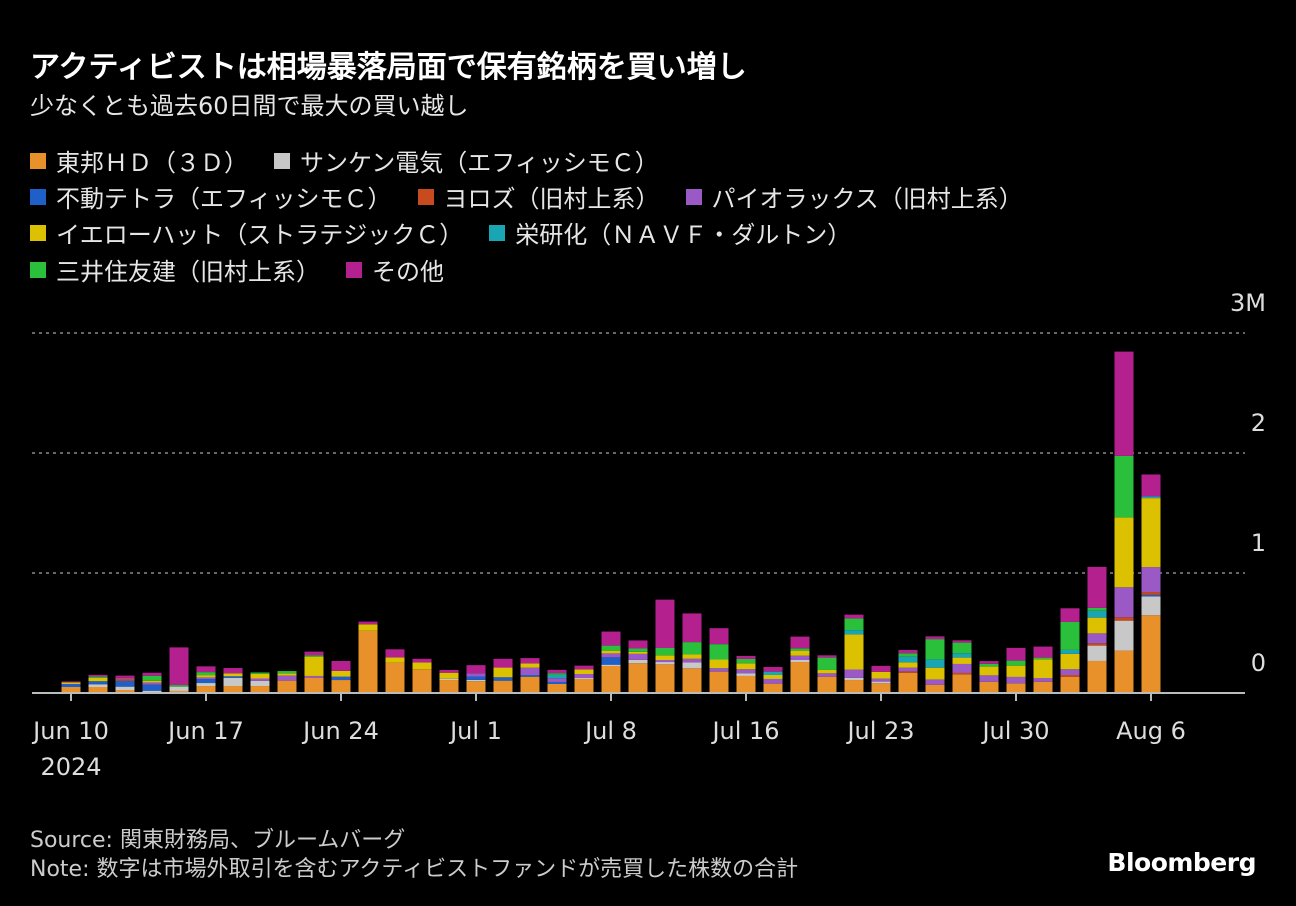 Image resolution: width=1296 pixels, height=906 pixels. Describe the element at coordinates (1258, 423) in the screenshot. I see `y-tick-label: 2` at that location.